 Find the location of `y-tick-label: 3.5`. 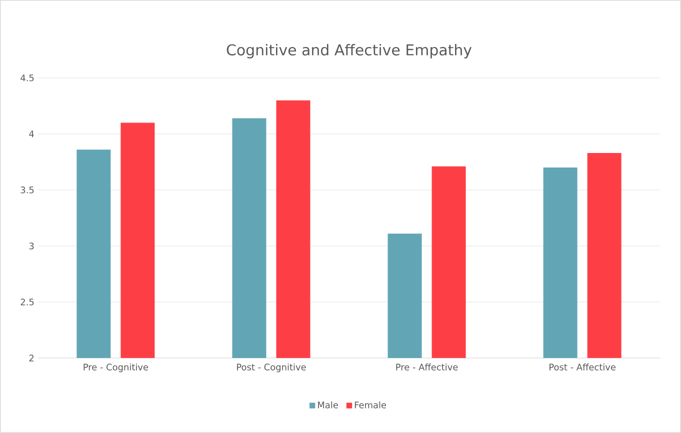

y-tick-label: 3.5 is located at coordinates (27, 190).